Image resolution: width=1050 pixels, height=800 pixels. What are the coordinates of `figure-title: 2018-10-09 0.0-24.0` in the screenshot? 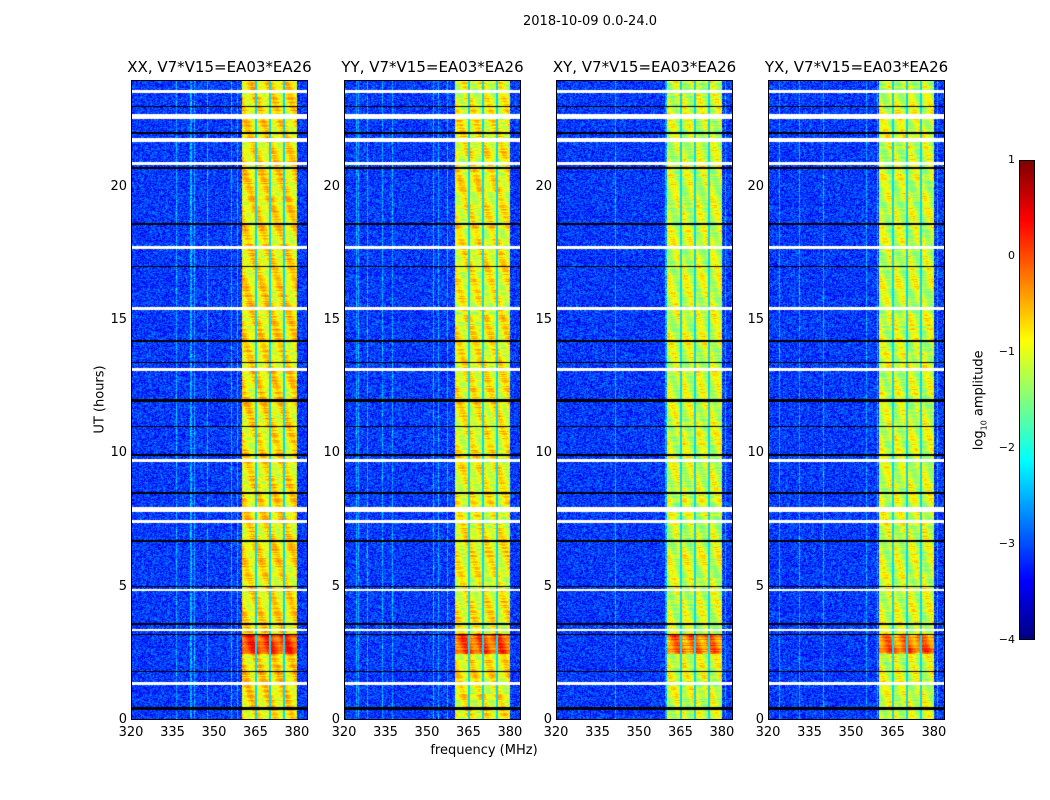 It's located at (590, 21).